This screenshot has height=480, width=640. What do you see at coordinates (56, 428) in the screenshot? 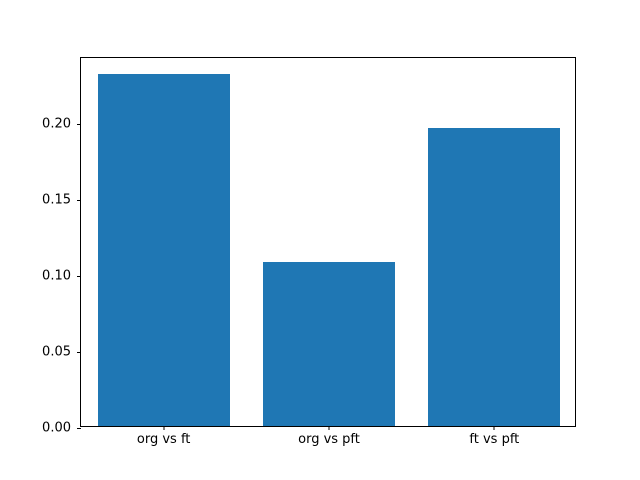
I see `y-tick-label: 0.00` at bounding box center [56, 428].